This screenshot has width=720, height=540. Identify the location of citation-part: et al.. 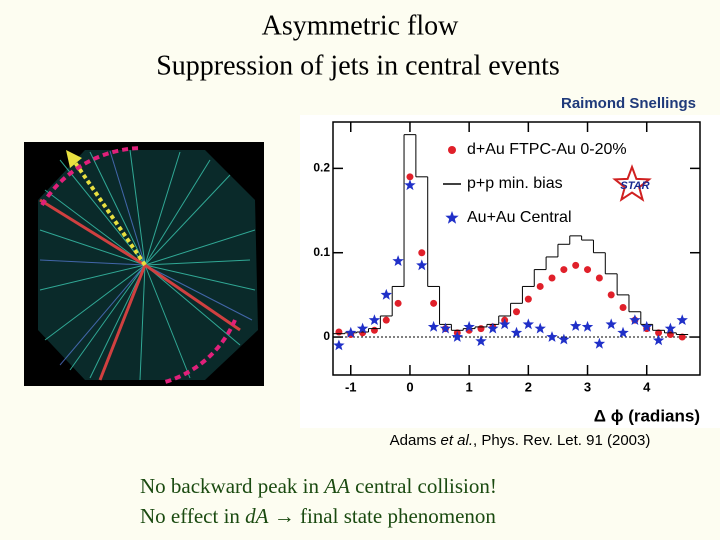
(457, 440).